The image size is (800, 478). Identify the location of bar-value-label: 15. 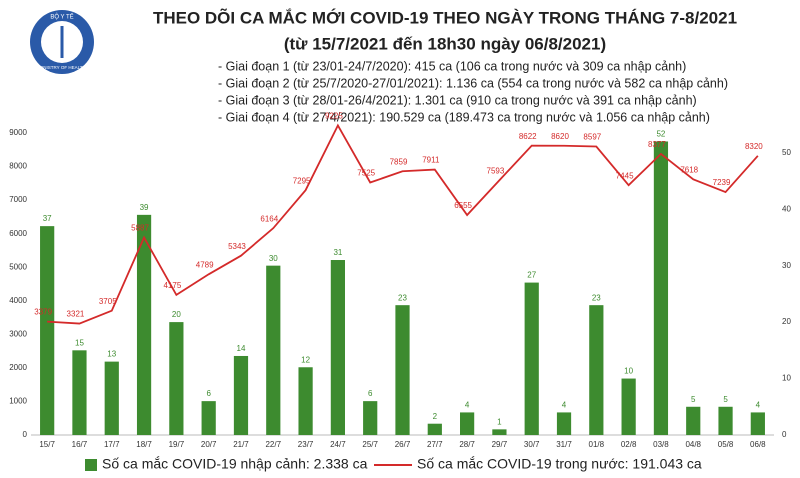
(79, 342).